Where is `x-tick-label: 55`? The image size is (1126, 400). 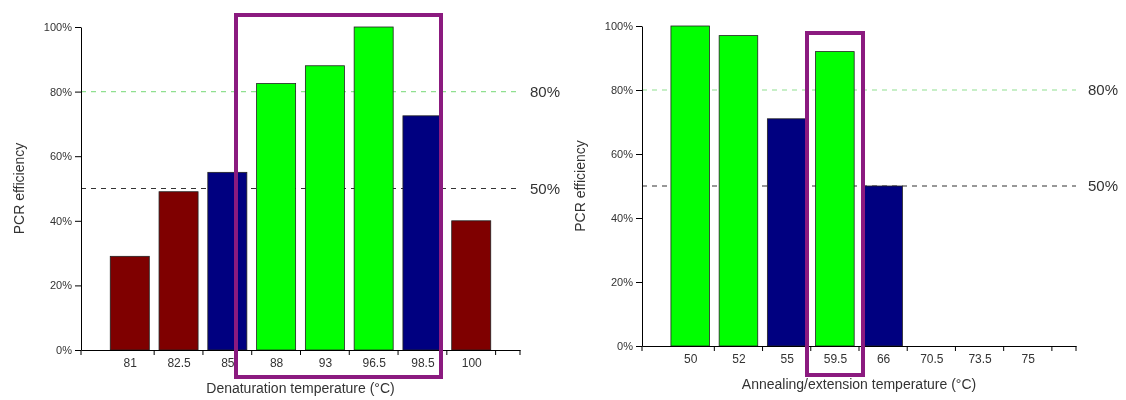 x-tick-label: 55 is located at coordinates (787, 358).